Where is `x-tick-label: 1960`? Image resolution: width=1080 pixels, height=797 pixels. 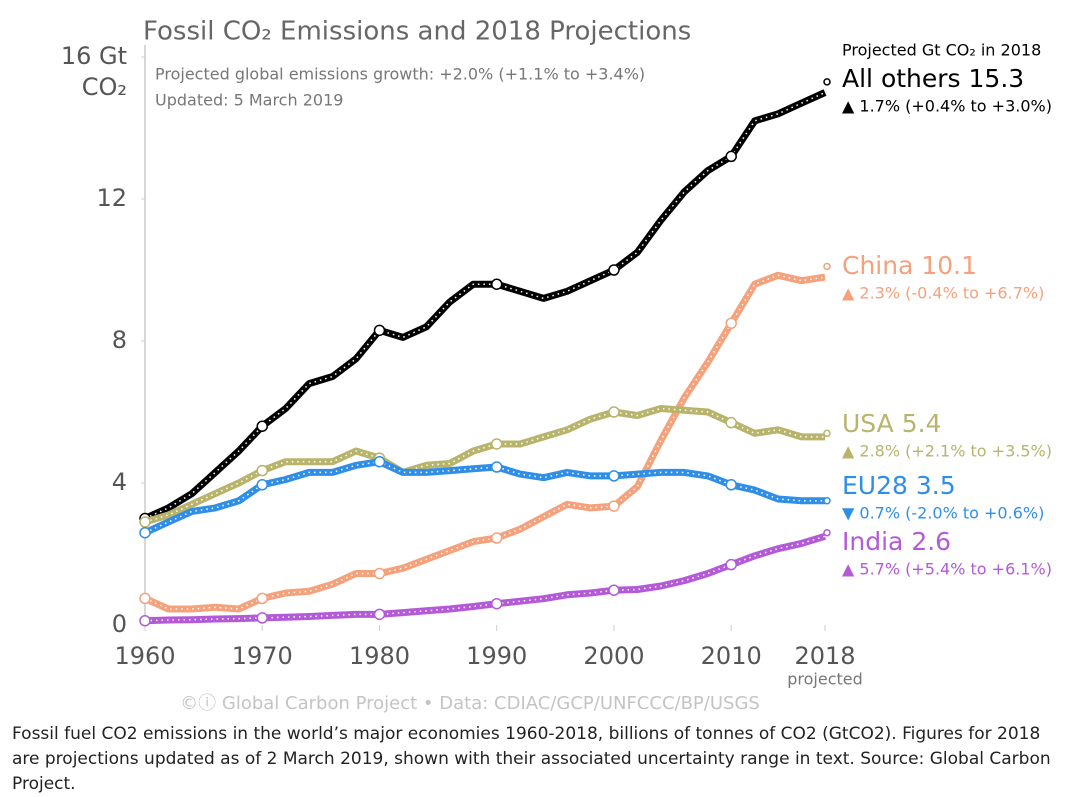
x-tick-label: 1960 is located at coordinates (144, 656).